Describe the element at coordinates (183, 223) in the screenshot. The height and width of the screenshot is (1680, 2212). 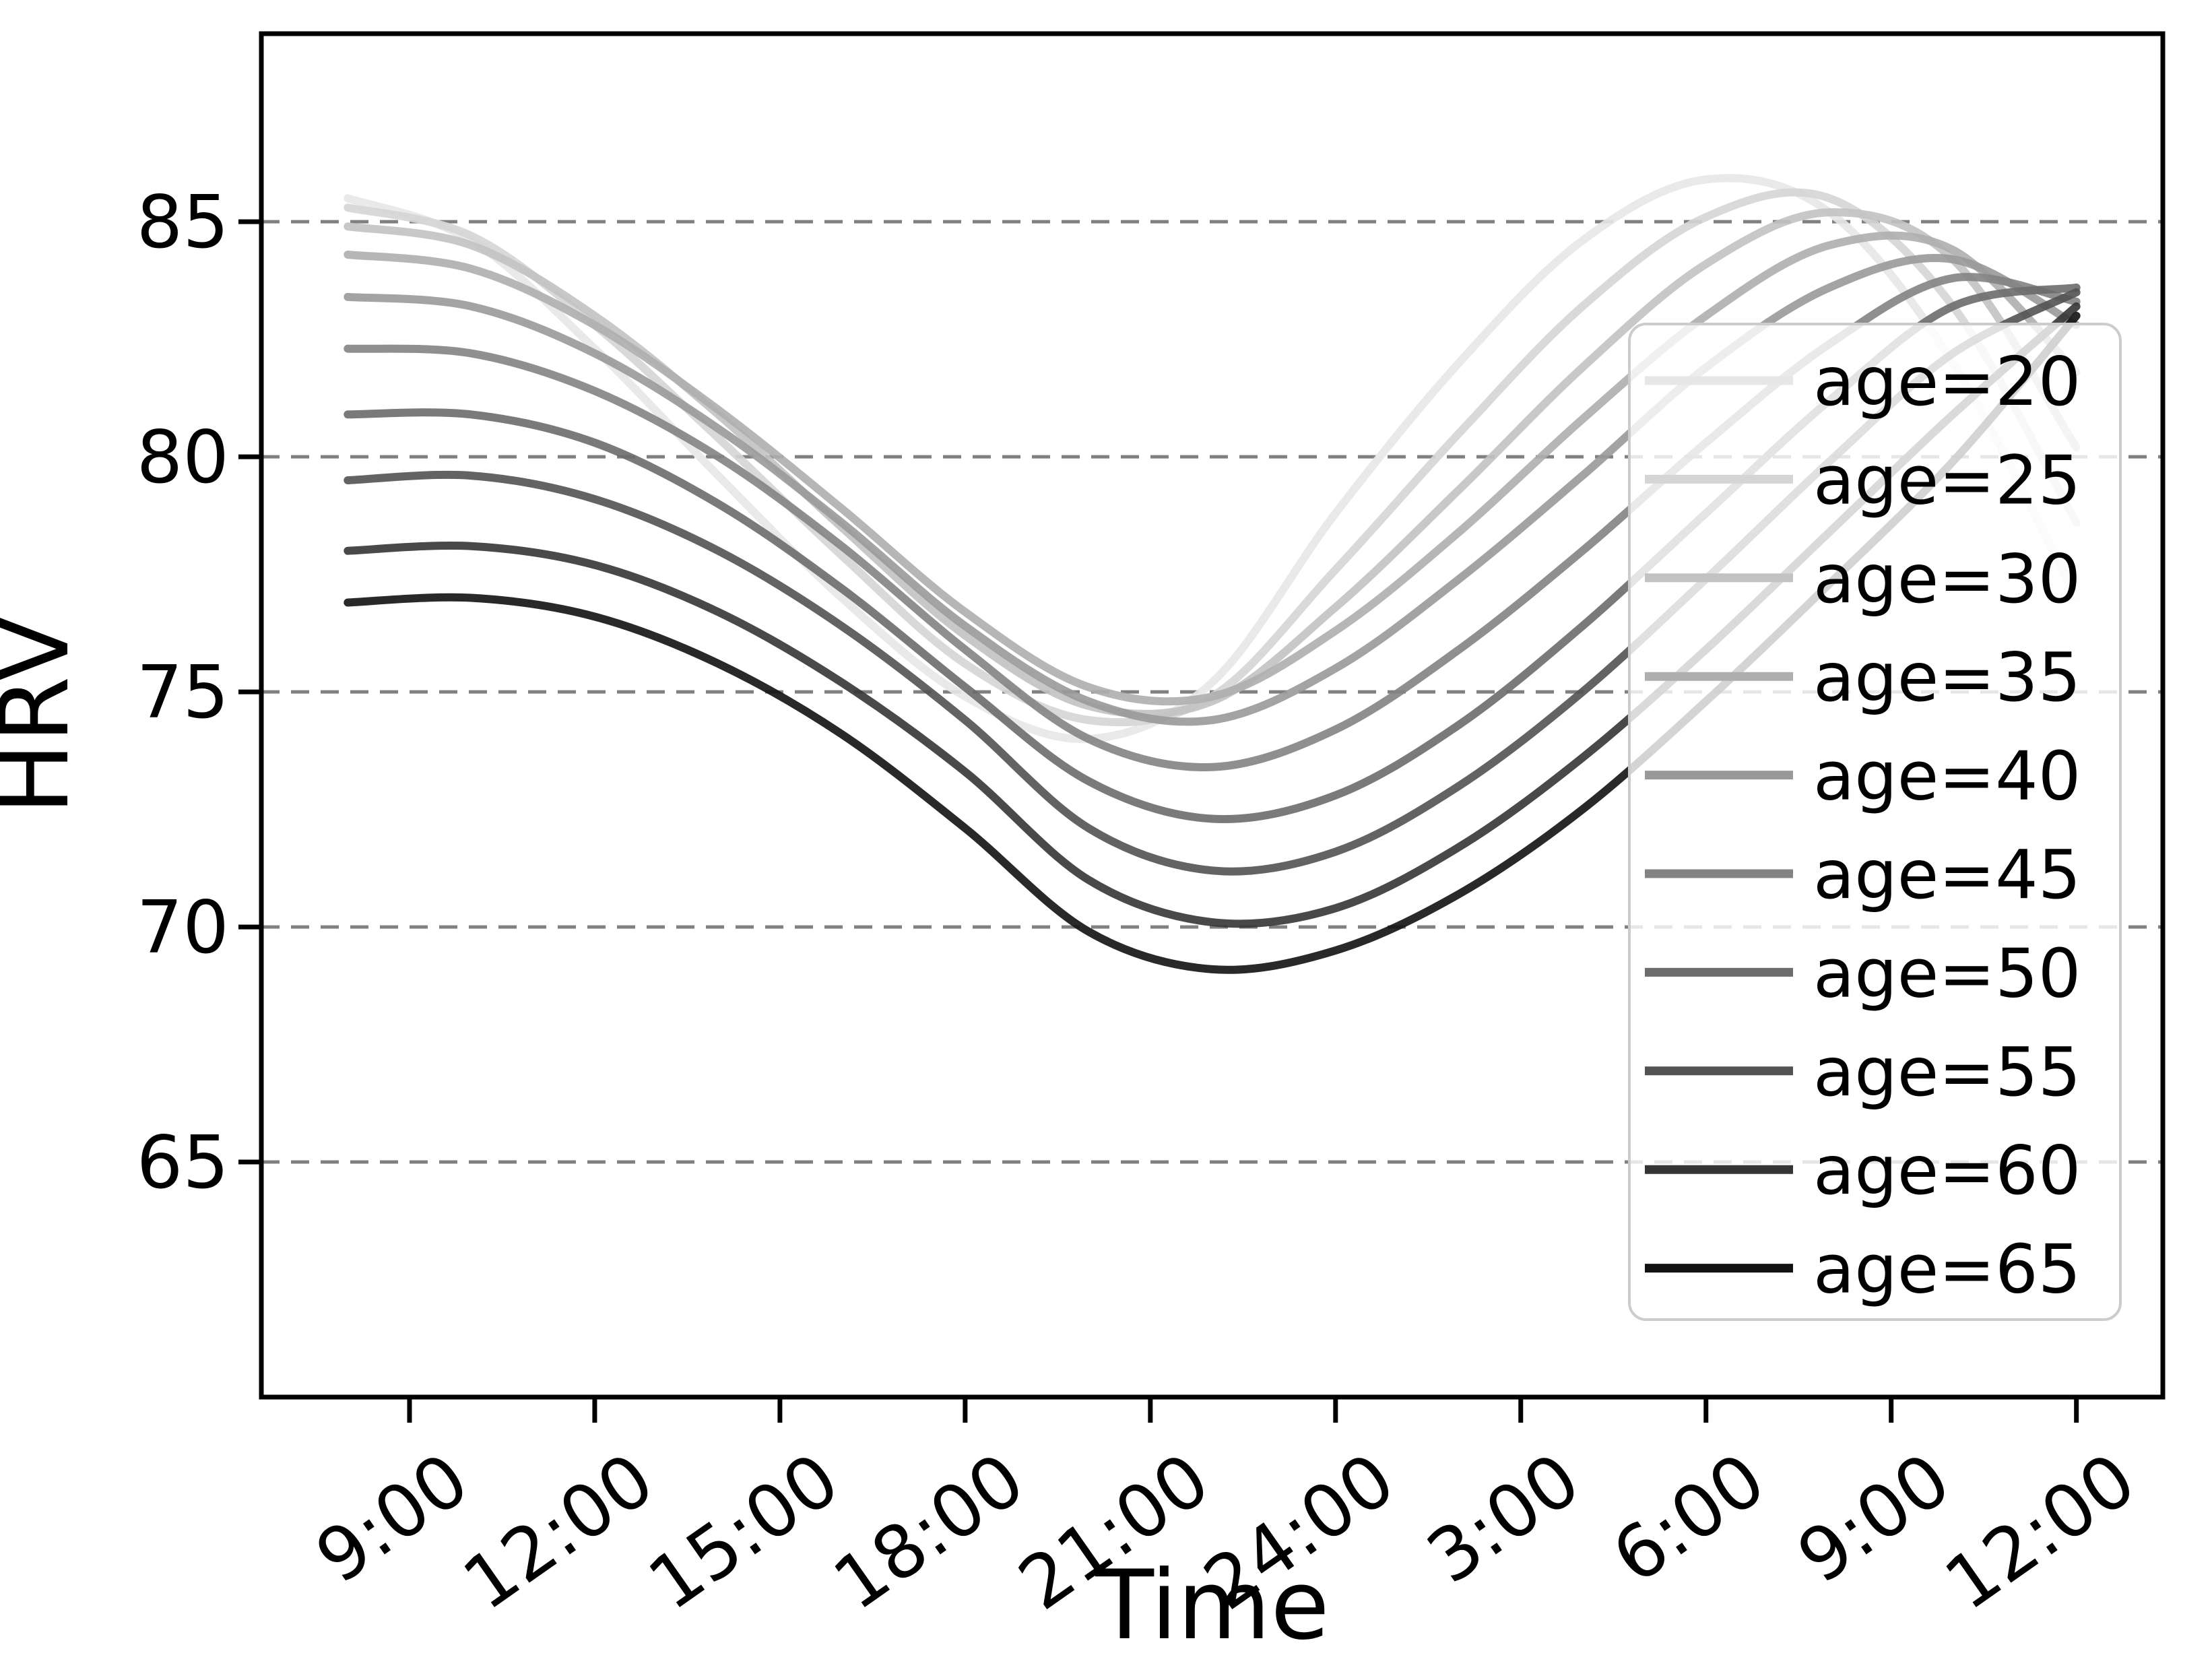
I see `y-tick-label-85: 85` at that location.